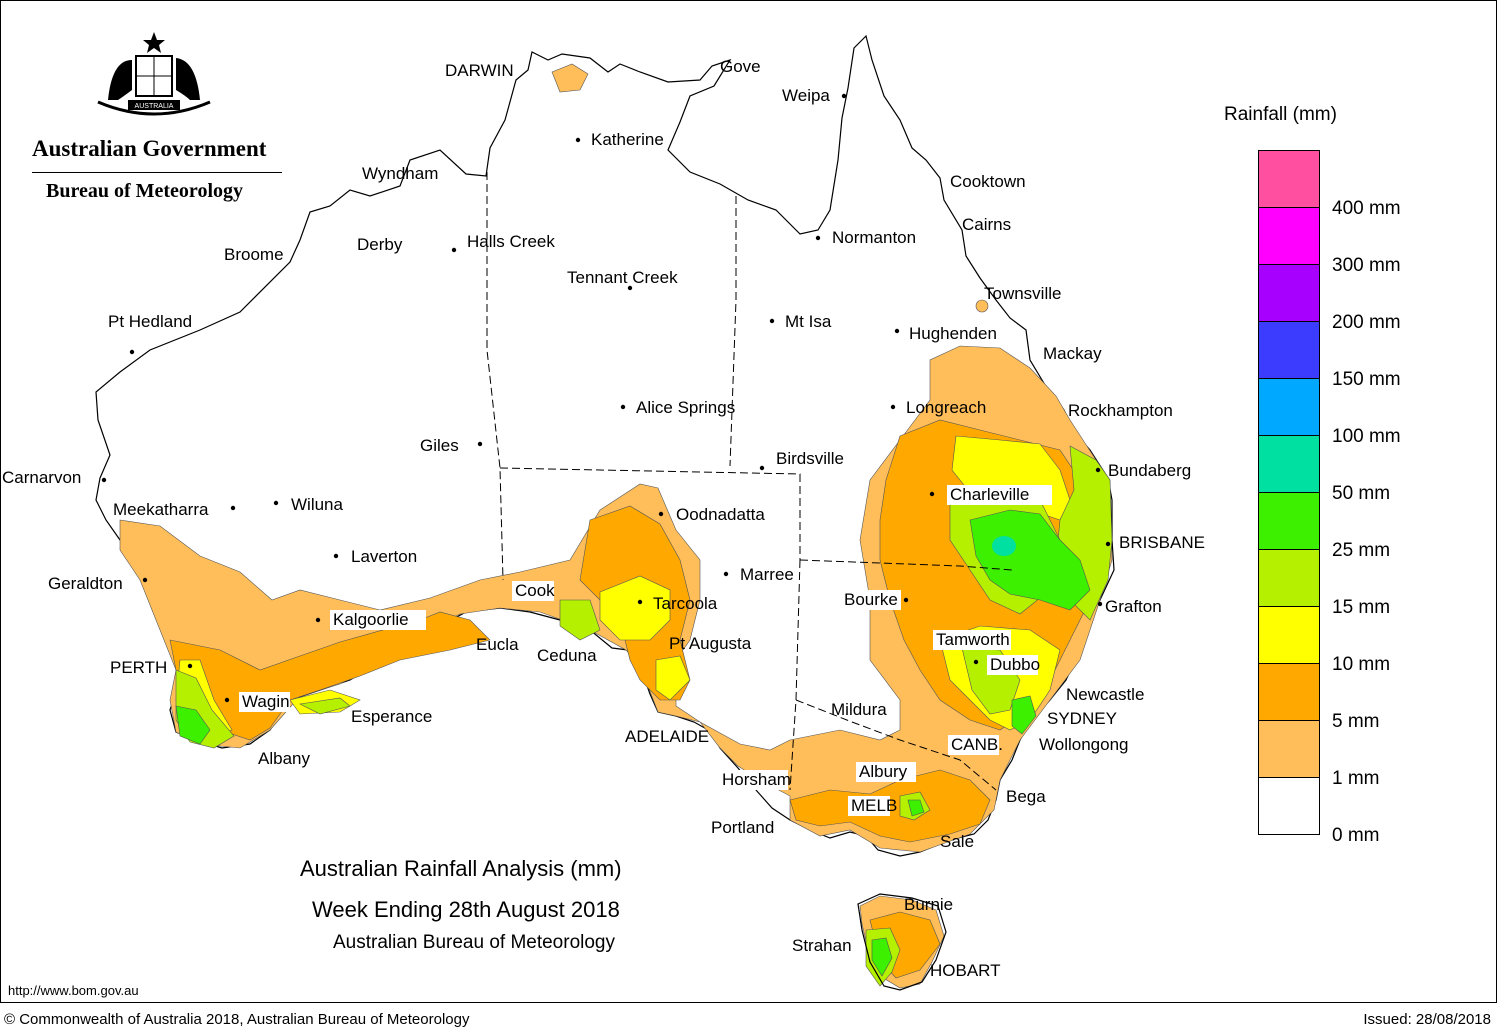 The width and height of the screenshot is (1499, 1029). Describe the element at coordinates (957, 841) in the screenshot. I see `city-label-sale: Sale` at that location.